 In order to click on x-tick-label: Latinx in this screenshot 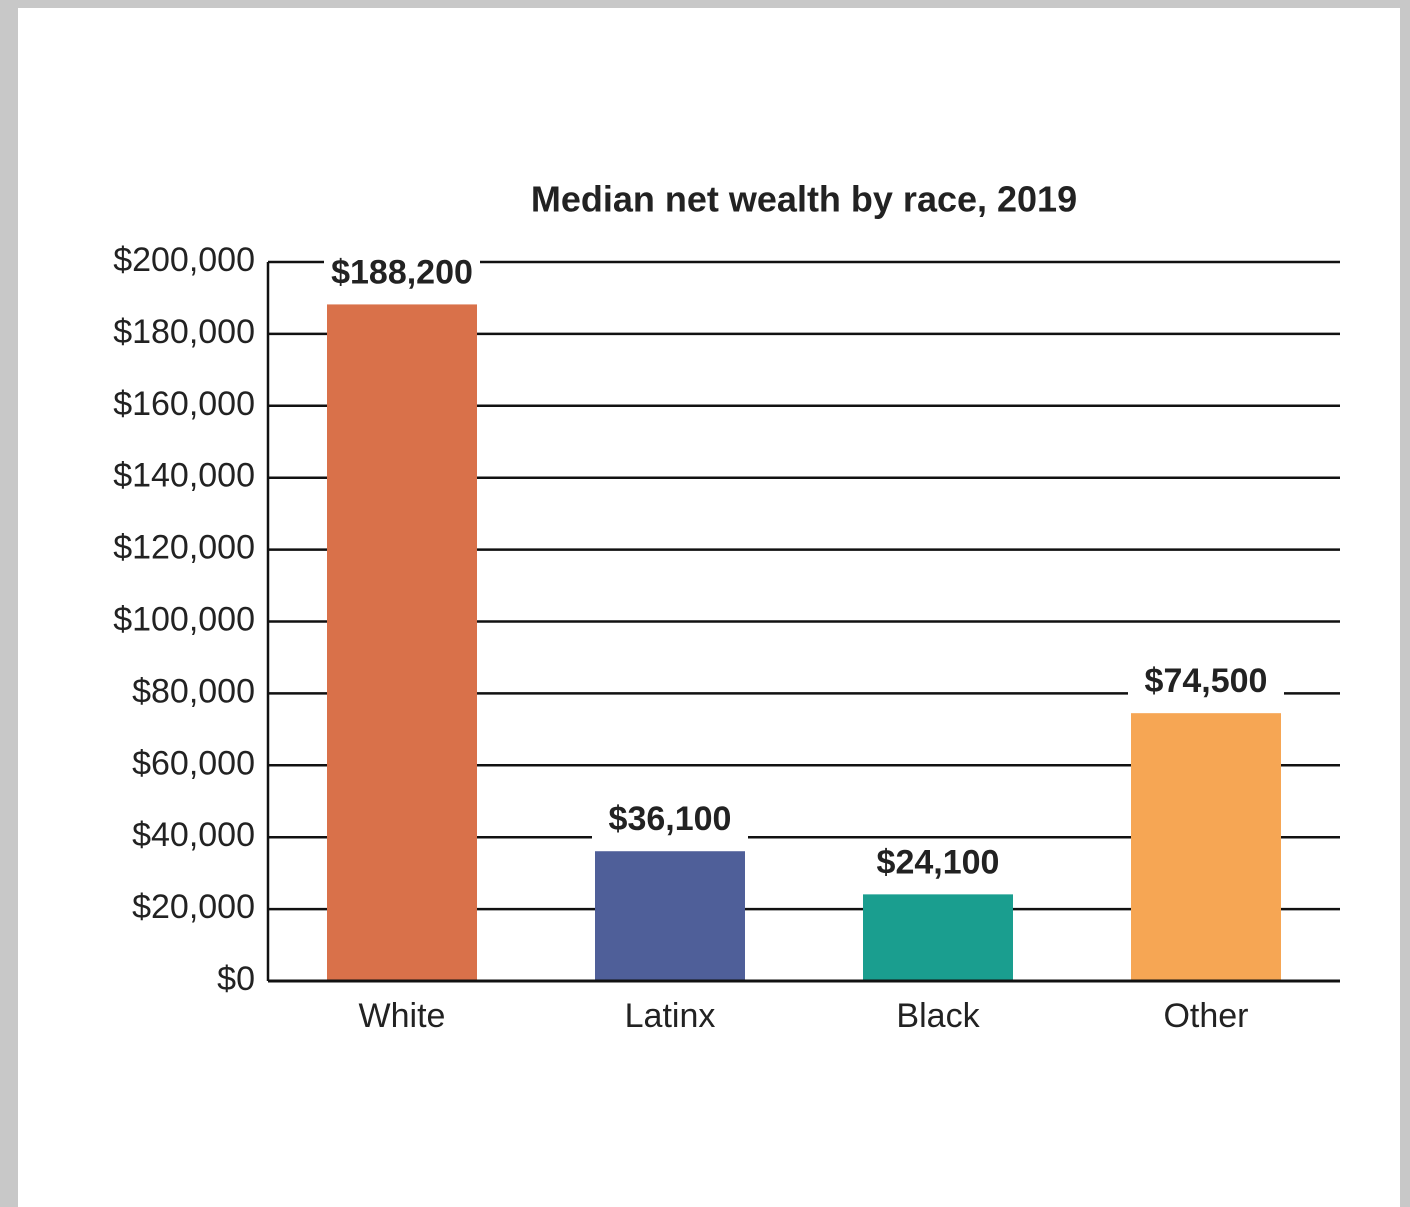, I will do `click(670, 1016)`.